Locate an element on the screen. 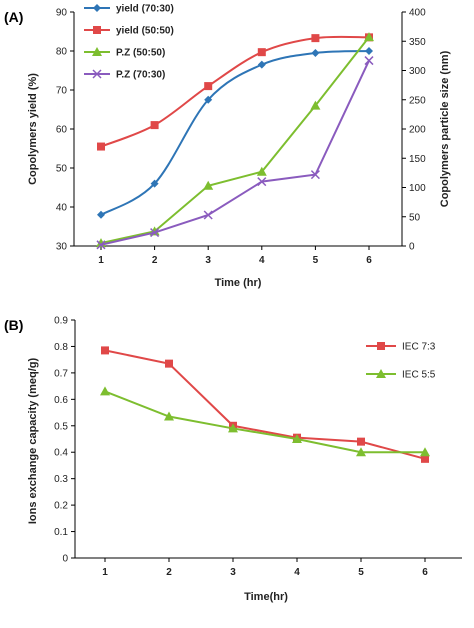 The image size is (474, 628). panel-b-label: (B) is located at coordinates (13, 325).